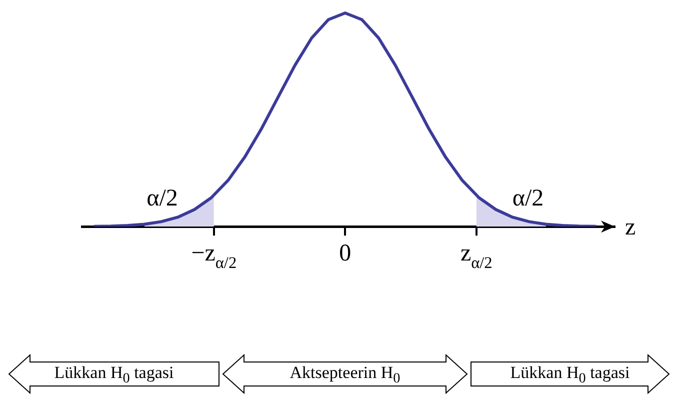 This screenshot has width=678, height=400. What do you see at coordinates (630, 227) in the screenshot?
I see `x-axis-title: z` at bounding box center [630, 227].